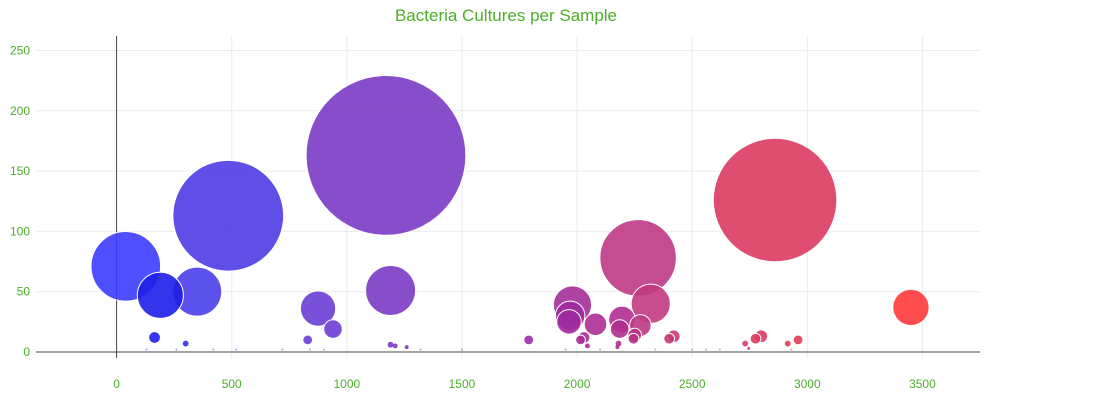  I want to click on x-tick-label: 1500, so click(462, 384).